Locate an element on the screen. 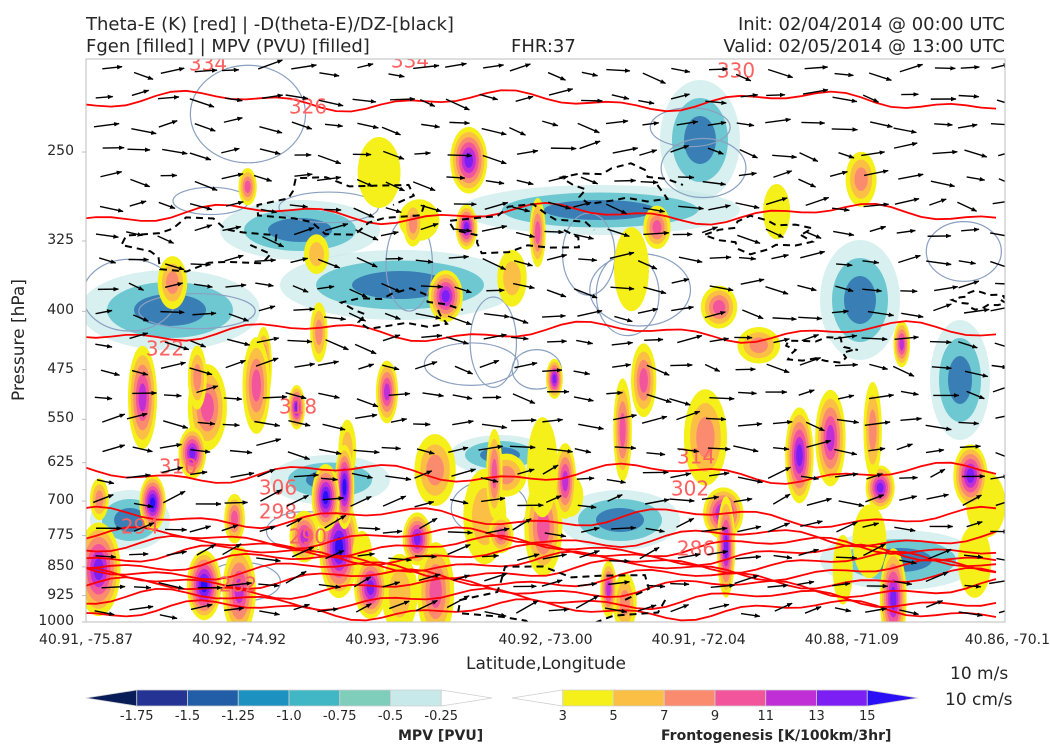  y-tick-label: 625 is located at coordinates (60, 461).